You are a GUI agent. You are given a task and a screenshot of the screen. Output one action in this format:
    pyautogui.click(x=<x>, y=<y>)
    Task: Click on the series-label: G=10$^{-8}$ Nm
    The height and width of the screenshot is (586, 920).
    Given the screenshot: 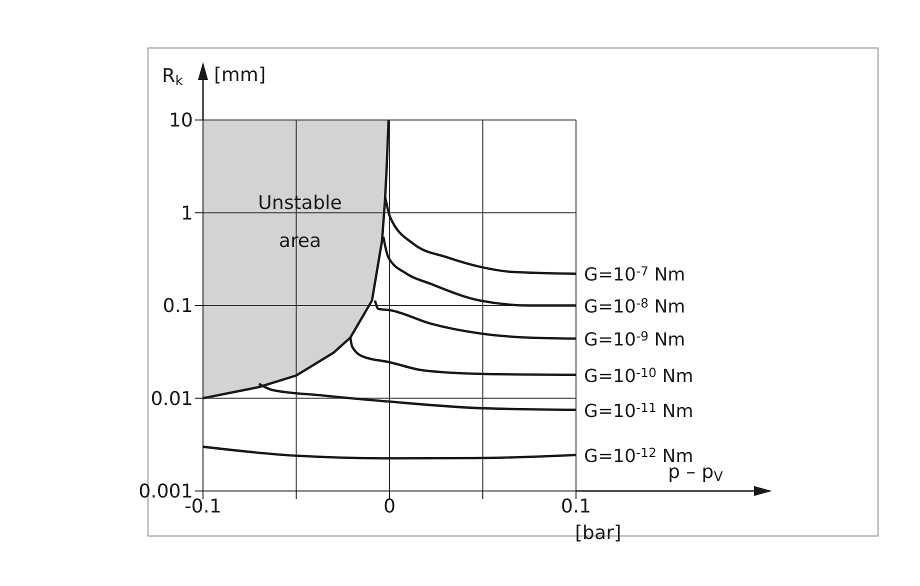 What is the action you would take?
    pyautogui.click(x=635, y=306)
    